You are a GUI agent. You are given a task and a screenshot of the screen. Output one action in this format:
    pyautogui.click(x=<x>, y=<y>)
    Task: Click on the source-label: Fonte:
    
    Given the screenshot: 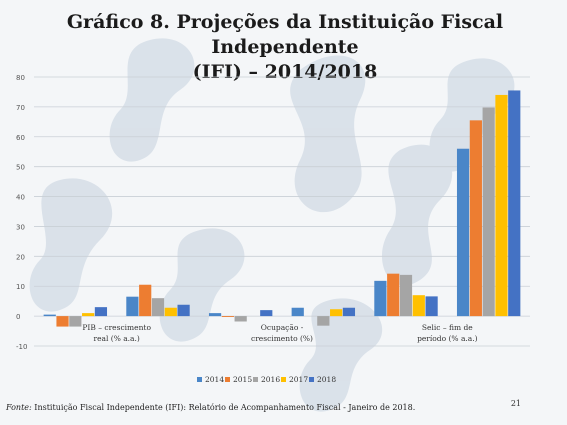 What is the action you would take?
    pyautogui.click(x=19, y=407)
    